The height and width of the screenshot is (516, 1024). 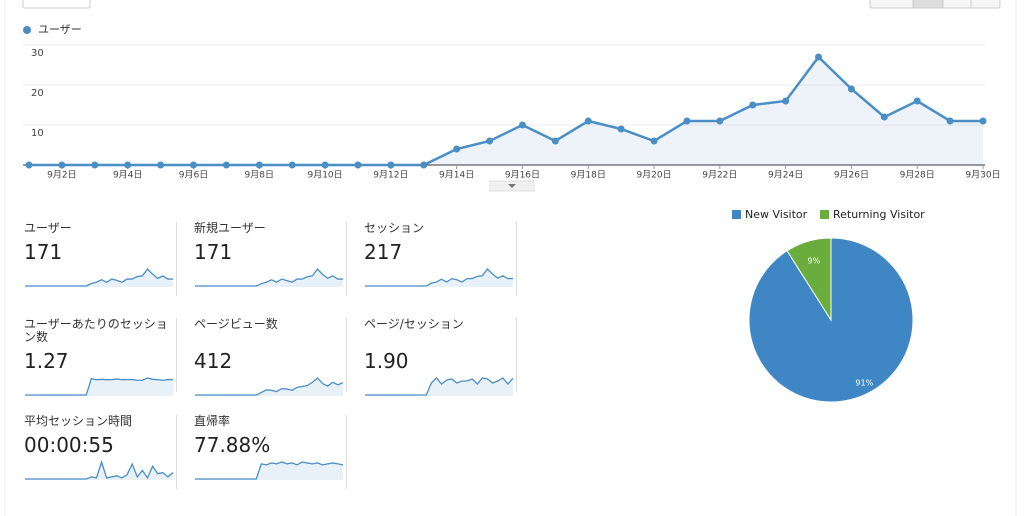 What do you see at coordinates (69, 445) in the screenshot?
I see `metric-value: 00:00:55` at bounding box center [69, 445].